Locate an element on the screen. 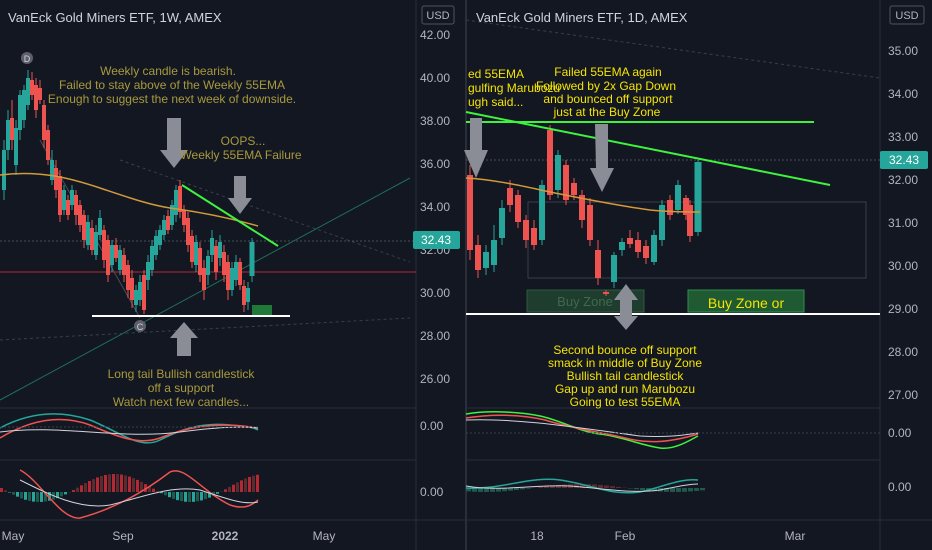 The image size is (932, 550). right-annotation-top-4: just at the Buy Zone is located at coordinates (607, 112).